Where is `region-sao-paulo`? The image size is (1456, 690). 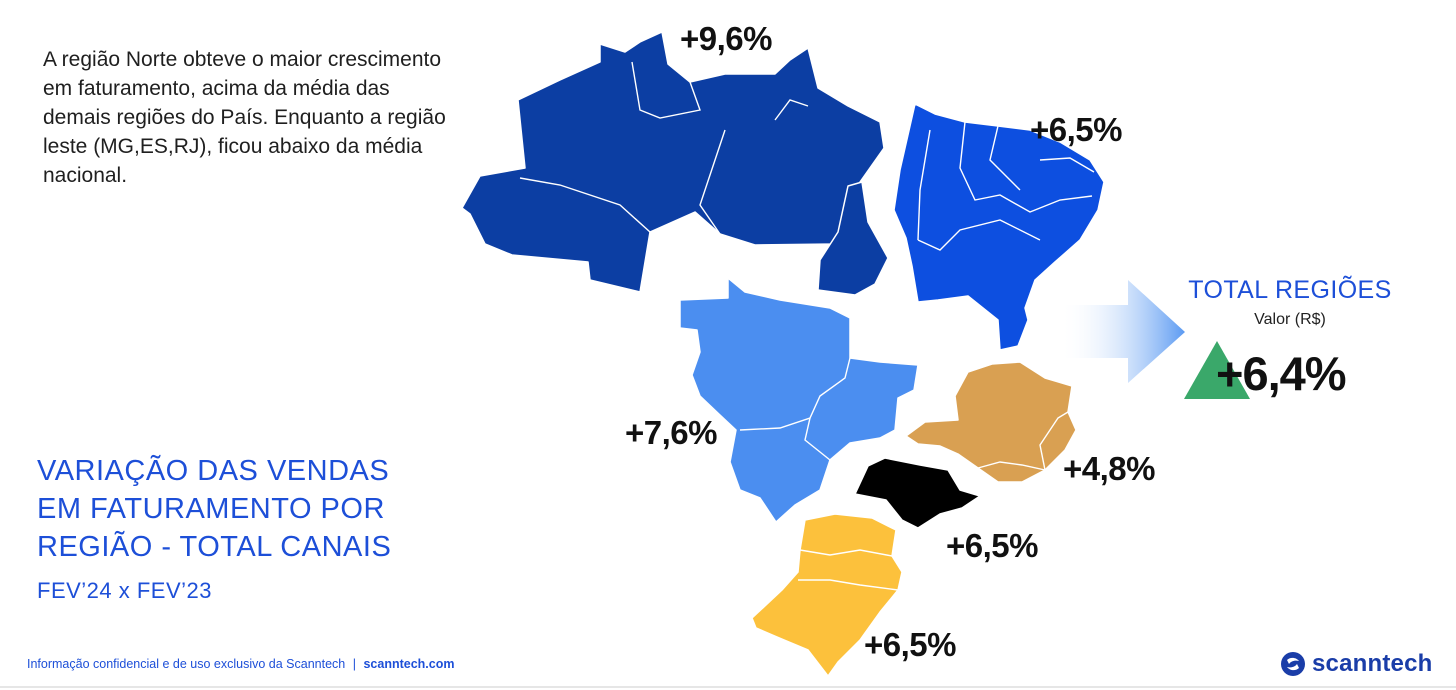
region-sao-paulo is located at coordinates (917, 493).